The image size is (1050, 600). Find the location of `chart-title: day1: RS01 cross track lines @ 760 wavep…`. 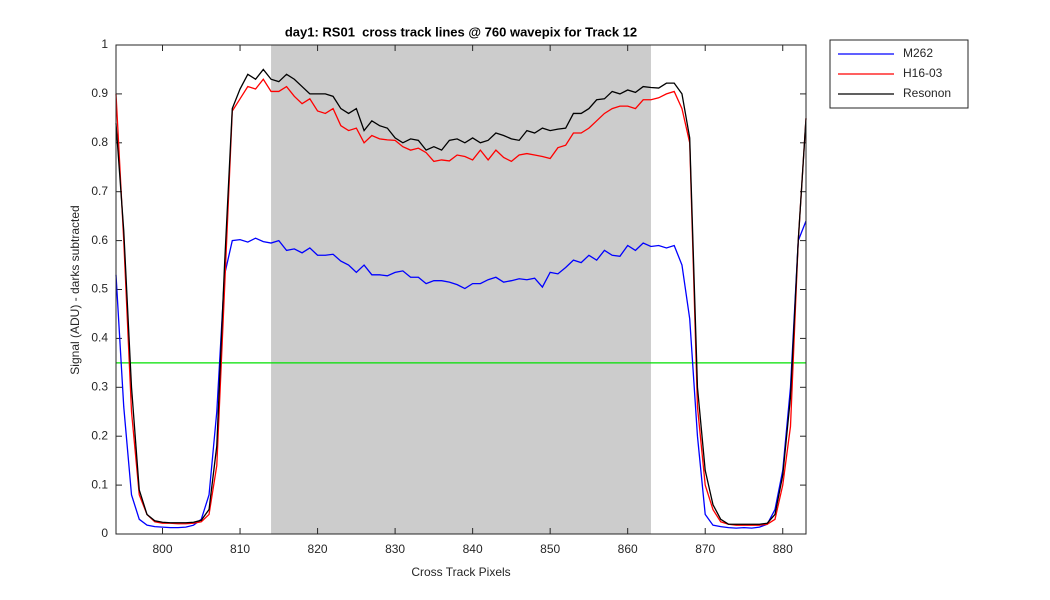

chart-title: day1: RS01 cross track lines @ 760 wavep… is located at coordinates (461, 31).